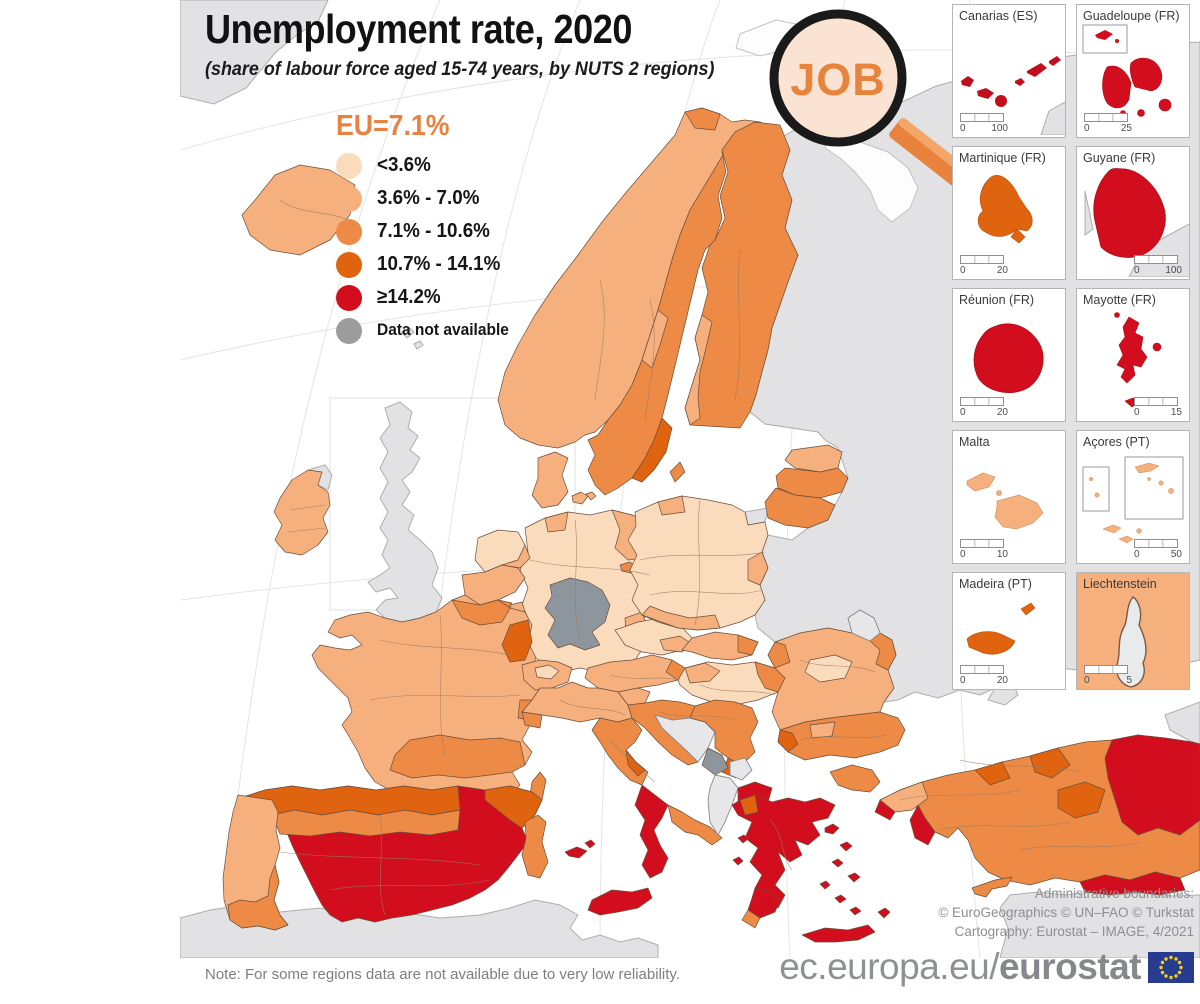  I want to click on legend-item: 7.1% - 10.6%, so click(426, 231).